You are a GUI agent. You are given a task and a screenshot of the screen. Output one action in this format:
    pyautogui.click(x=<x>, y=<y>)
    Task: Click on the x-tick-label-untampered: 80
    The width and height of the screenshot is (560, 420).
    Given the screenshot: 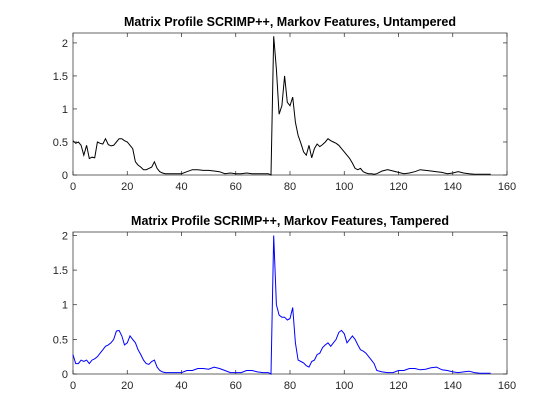 What is the action you would take?
    pyautogui.click(x=290, y=187)
    